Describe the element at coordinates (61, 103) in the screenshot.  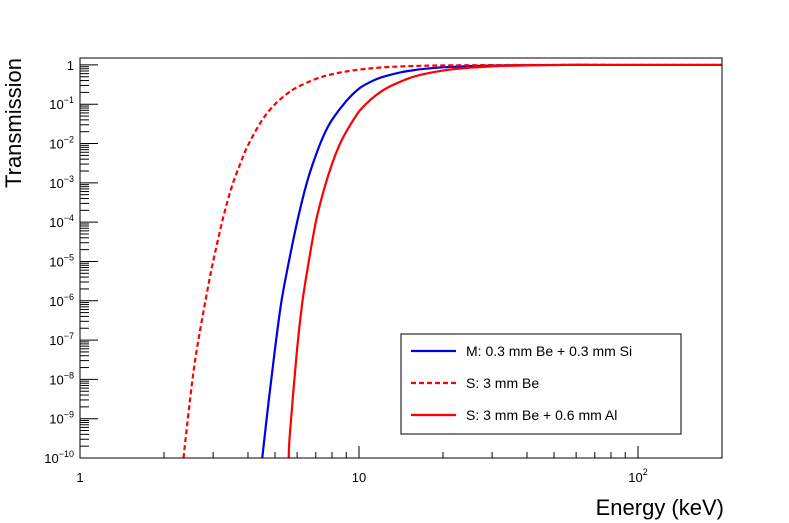
I see `y-tick-label: 10⁻¹` at that location.